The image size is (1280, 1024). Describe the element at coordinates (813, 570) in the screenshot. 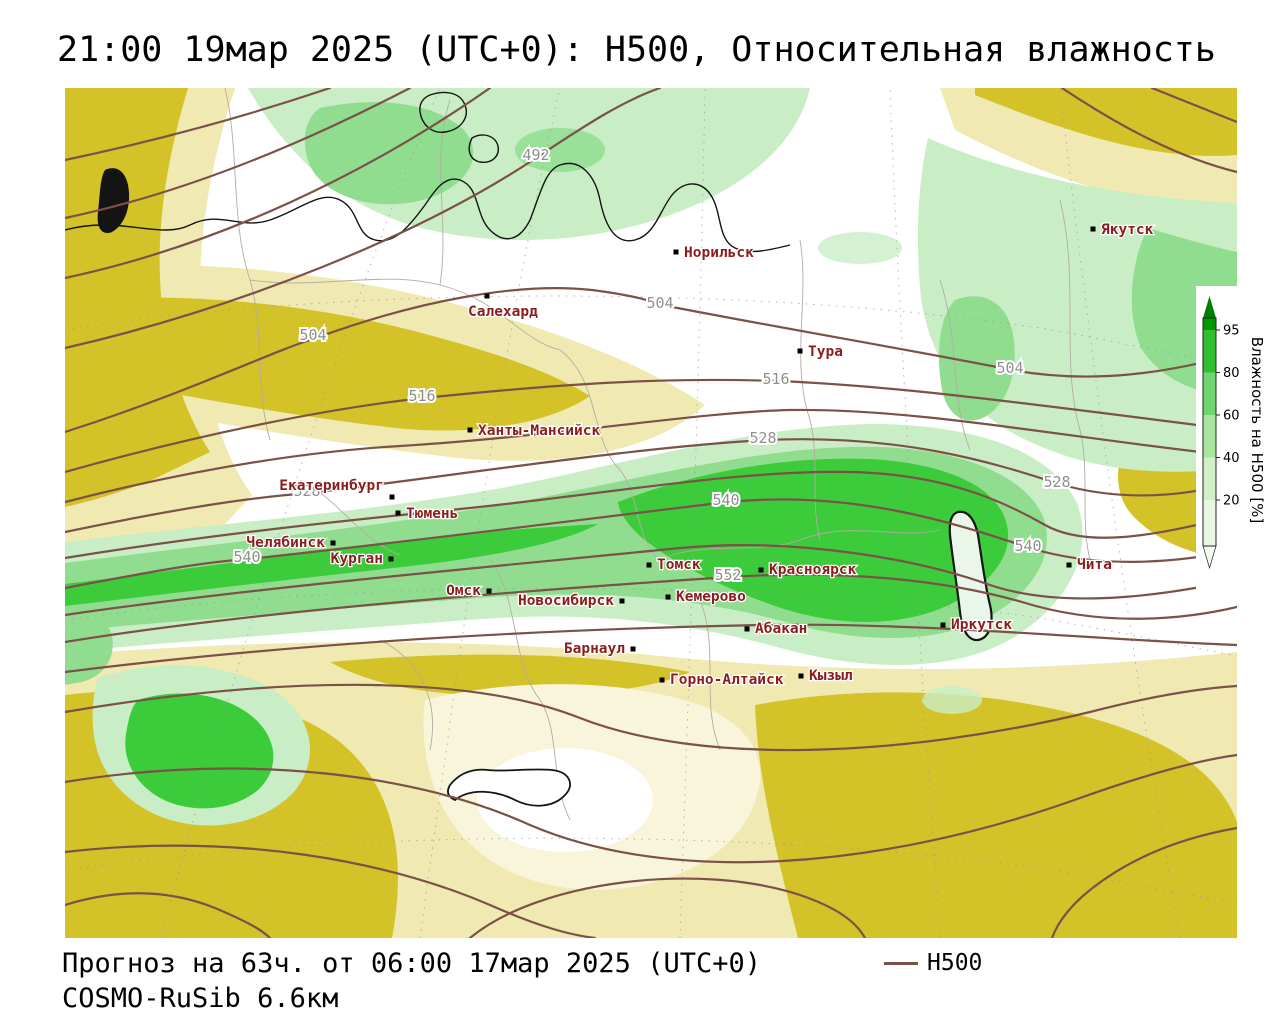

I see `city-label: Красноярск` at that location.